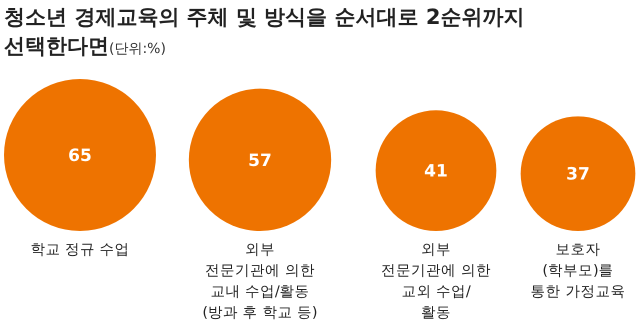  Describe the element at coordinates (578, 174) in the screenshot. I see `data-label: 37` at that location.